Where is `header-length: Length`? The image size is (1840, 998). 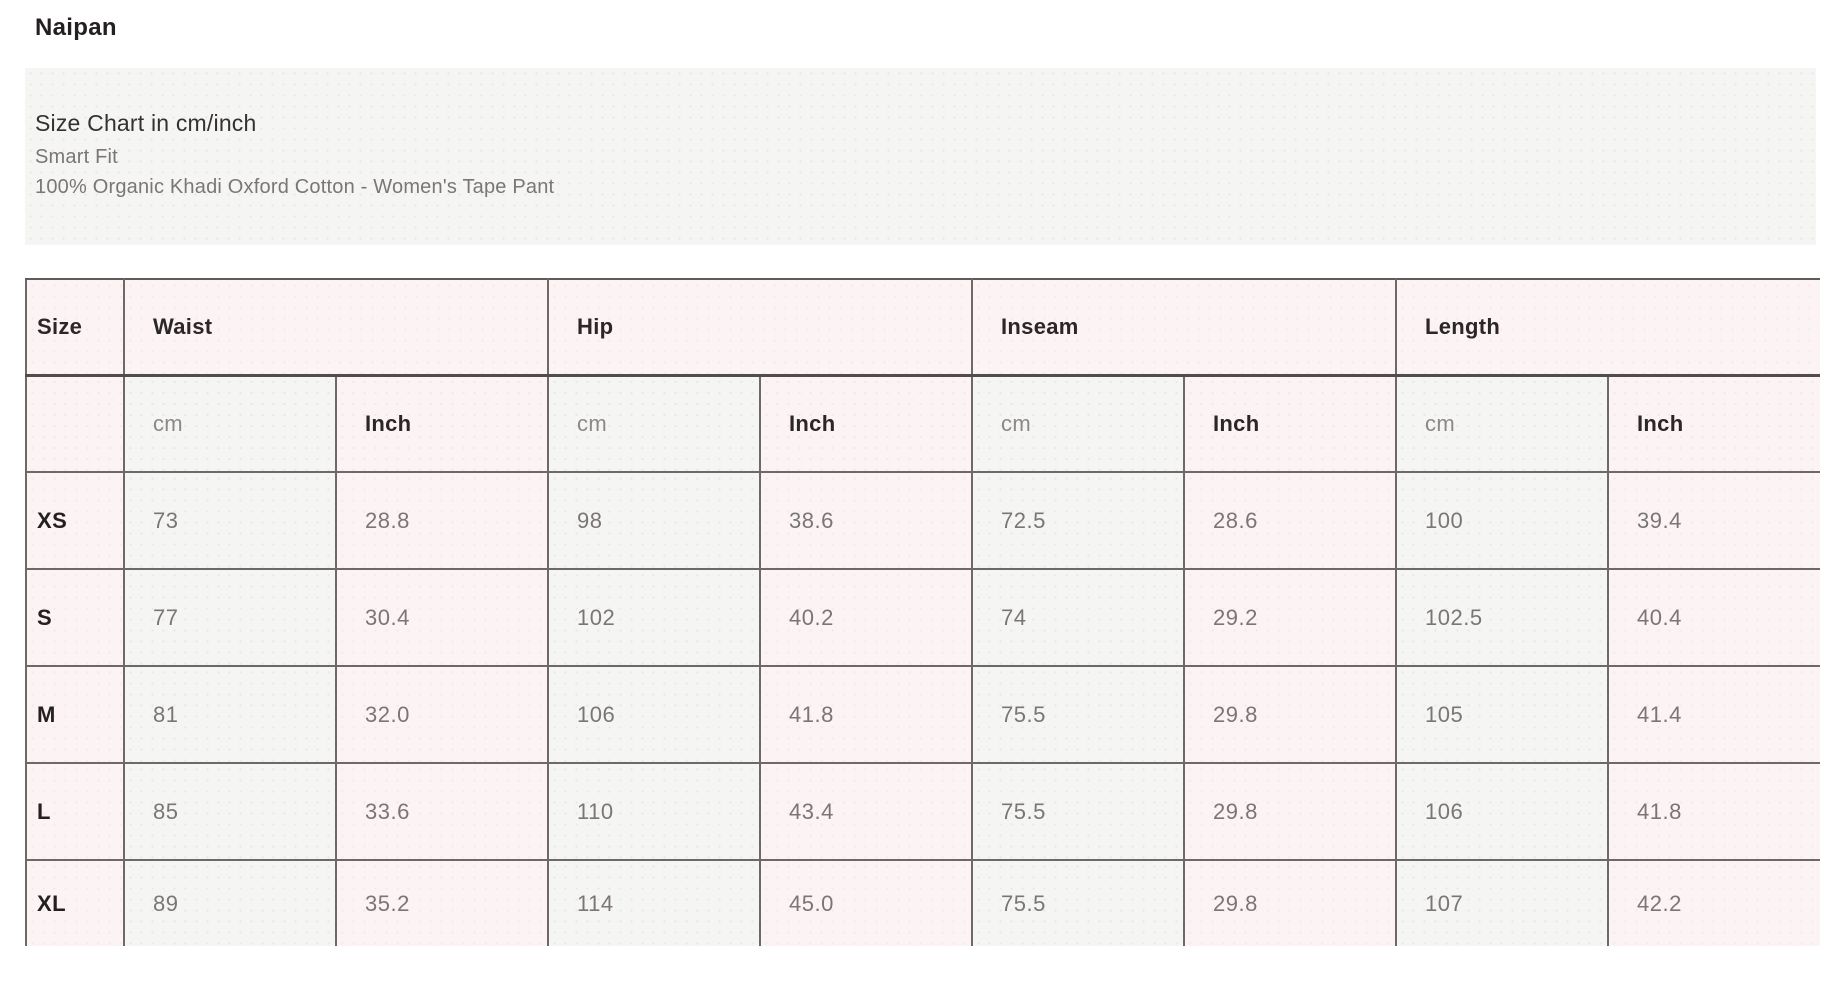 header-length: Length is located at coordinates (1608, 327).